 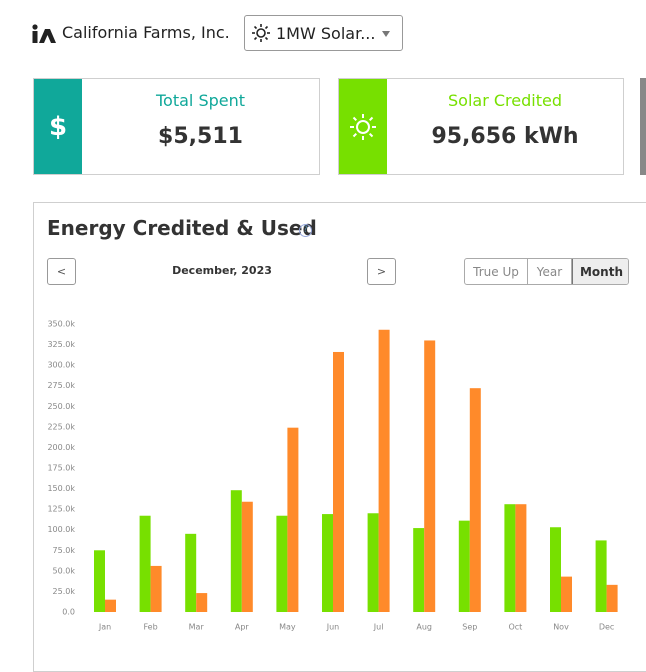 What do you see at coordinates (550, 271) in the screenshot?
I see `tab: Year` at bounding box center [550, 271].